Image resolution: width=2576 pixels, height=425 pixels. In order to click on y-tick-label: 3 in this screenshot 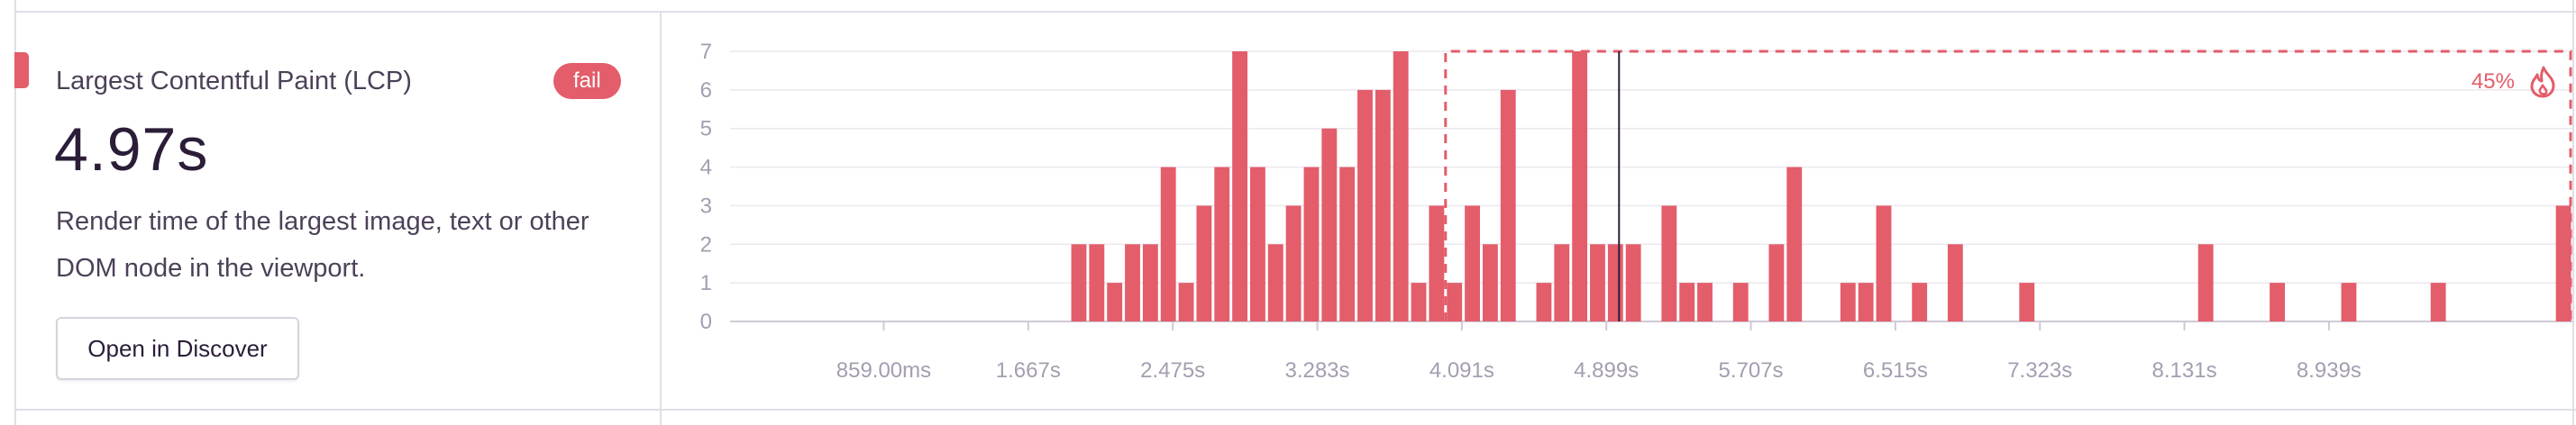, I will do `click(706, 206)`.